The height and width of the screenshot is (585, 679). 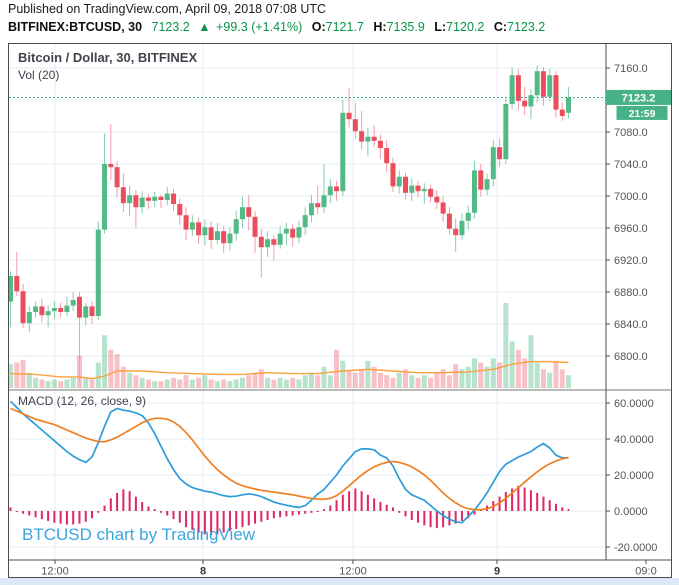 What do you see at coordinates (289, 370) in the screenshot?
I see `volume-ma-line` at bounding box center [289, 370].